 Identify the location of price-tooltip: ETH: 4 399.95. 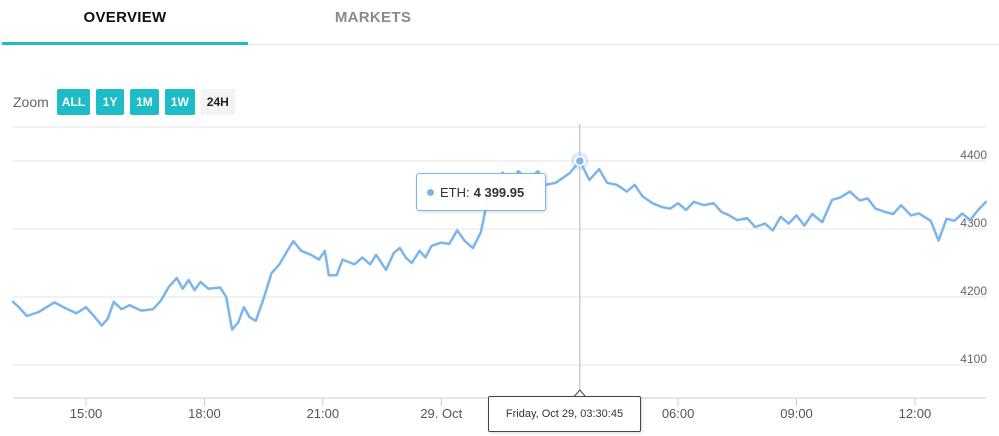
(481, 192).